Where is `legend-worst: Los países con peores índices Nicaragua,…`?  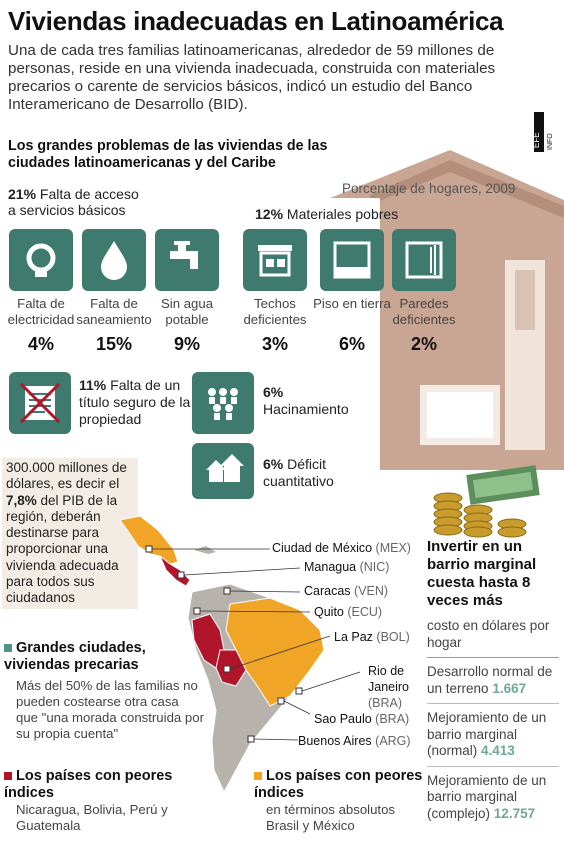 legend-worst: Los países con peores índices Nicaragua,… is located at coordinates (88, 800).